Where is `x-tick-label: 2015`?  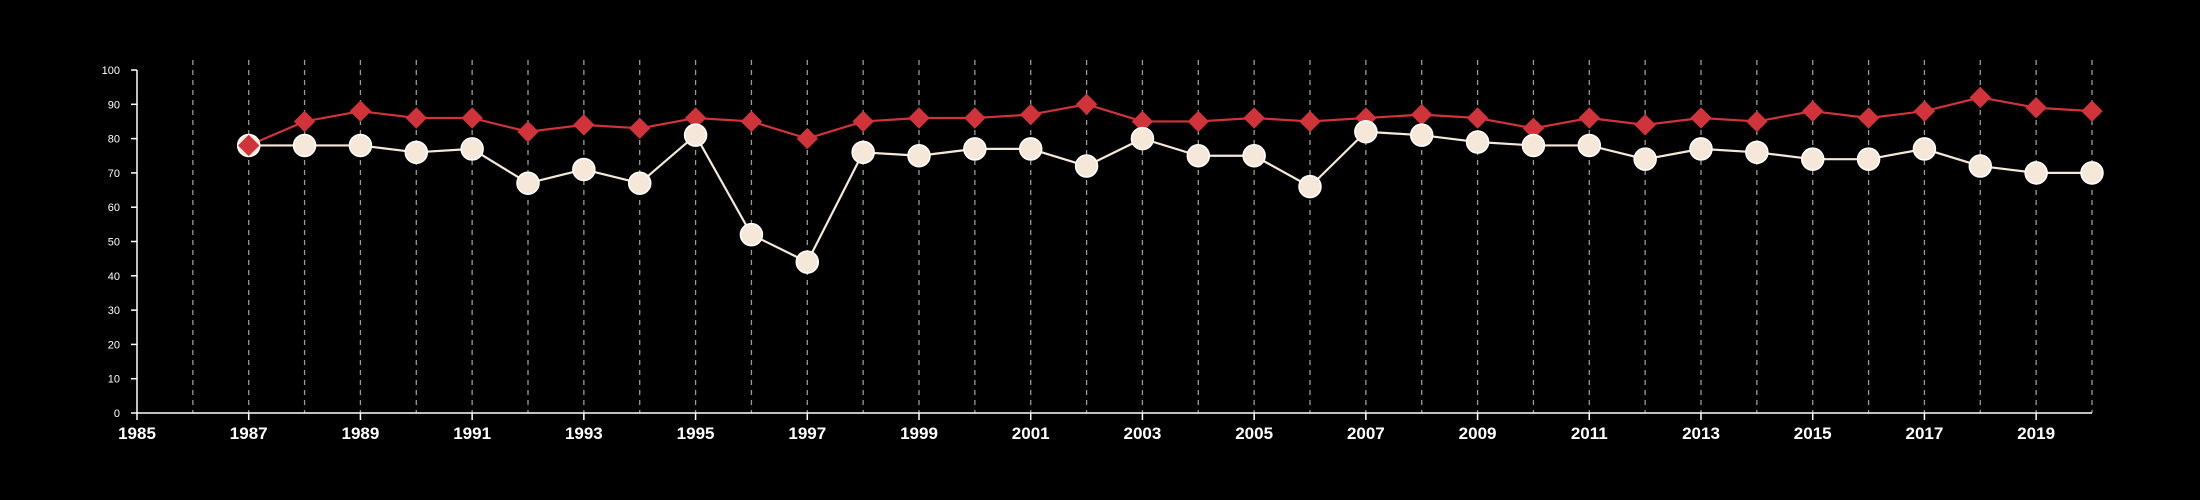
x-tick-label: 2015 is located at coordinates (1813, 433).